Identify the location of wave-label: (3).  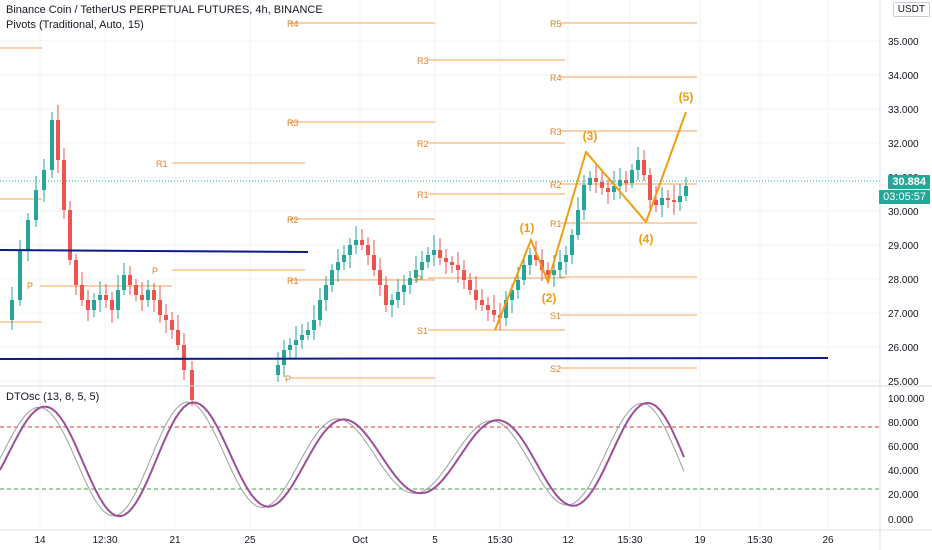
(590, 136).